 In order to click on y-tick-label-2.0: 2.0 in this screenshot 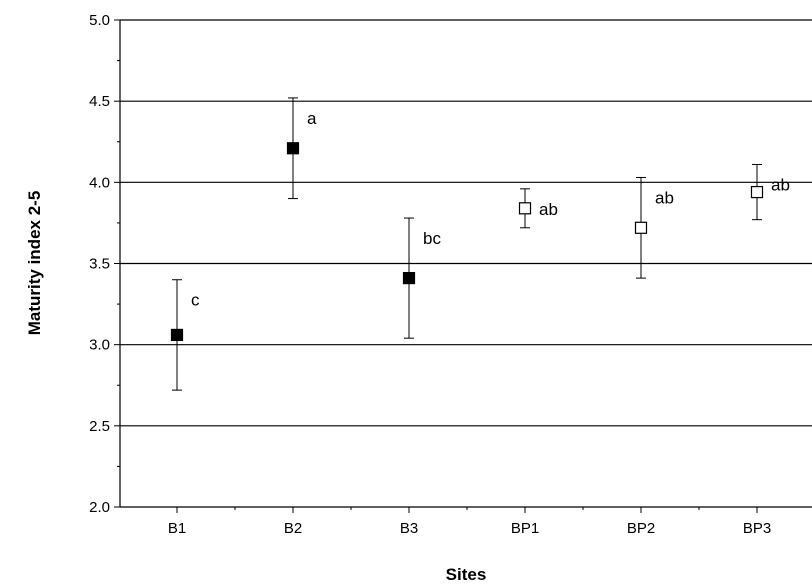, I will do `click(99, 507)`.